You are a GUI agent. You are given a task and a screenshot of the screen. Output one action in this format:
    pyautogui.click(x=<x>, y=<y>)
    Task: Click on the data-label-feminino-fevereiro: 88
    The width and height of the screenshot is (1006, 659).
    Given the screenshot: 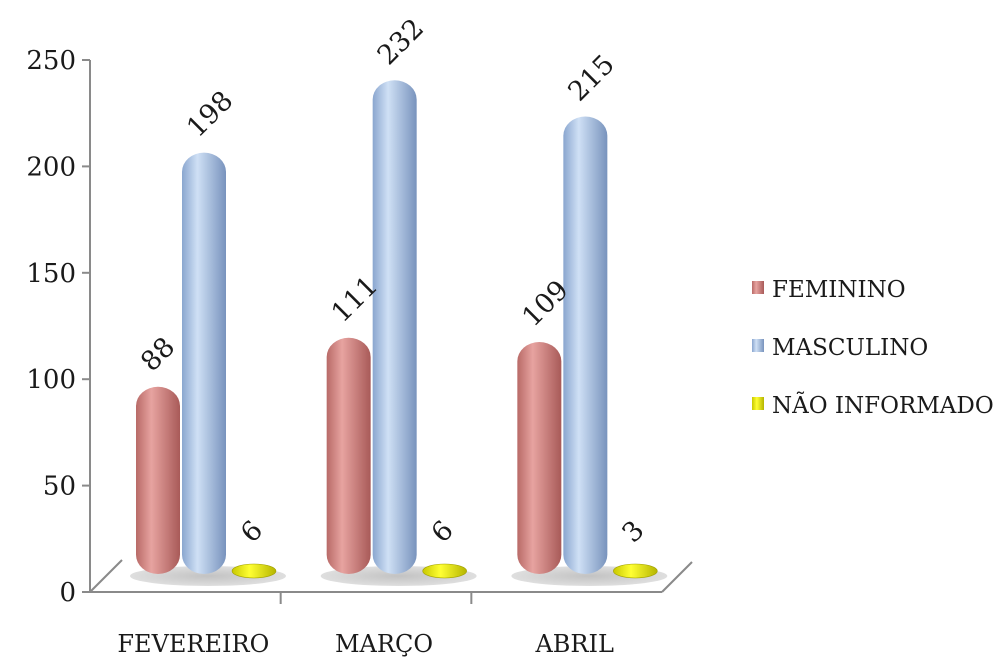 What is the action you would take?
    pyautogui.click(x=158, y=354)
    